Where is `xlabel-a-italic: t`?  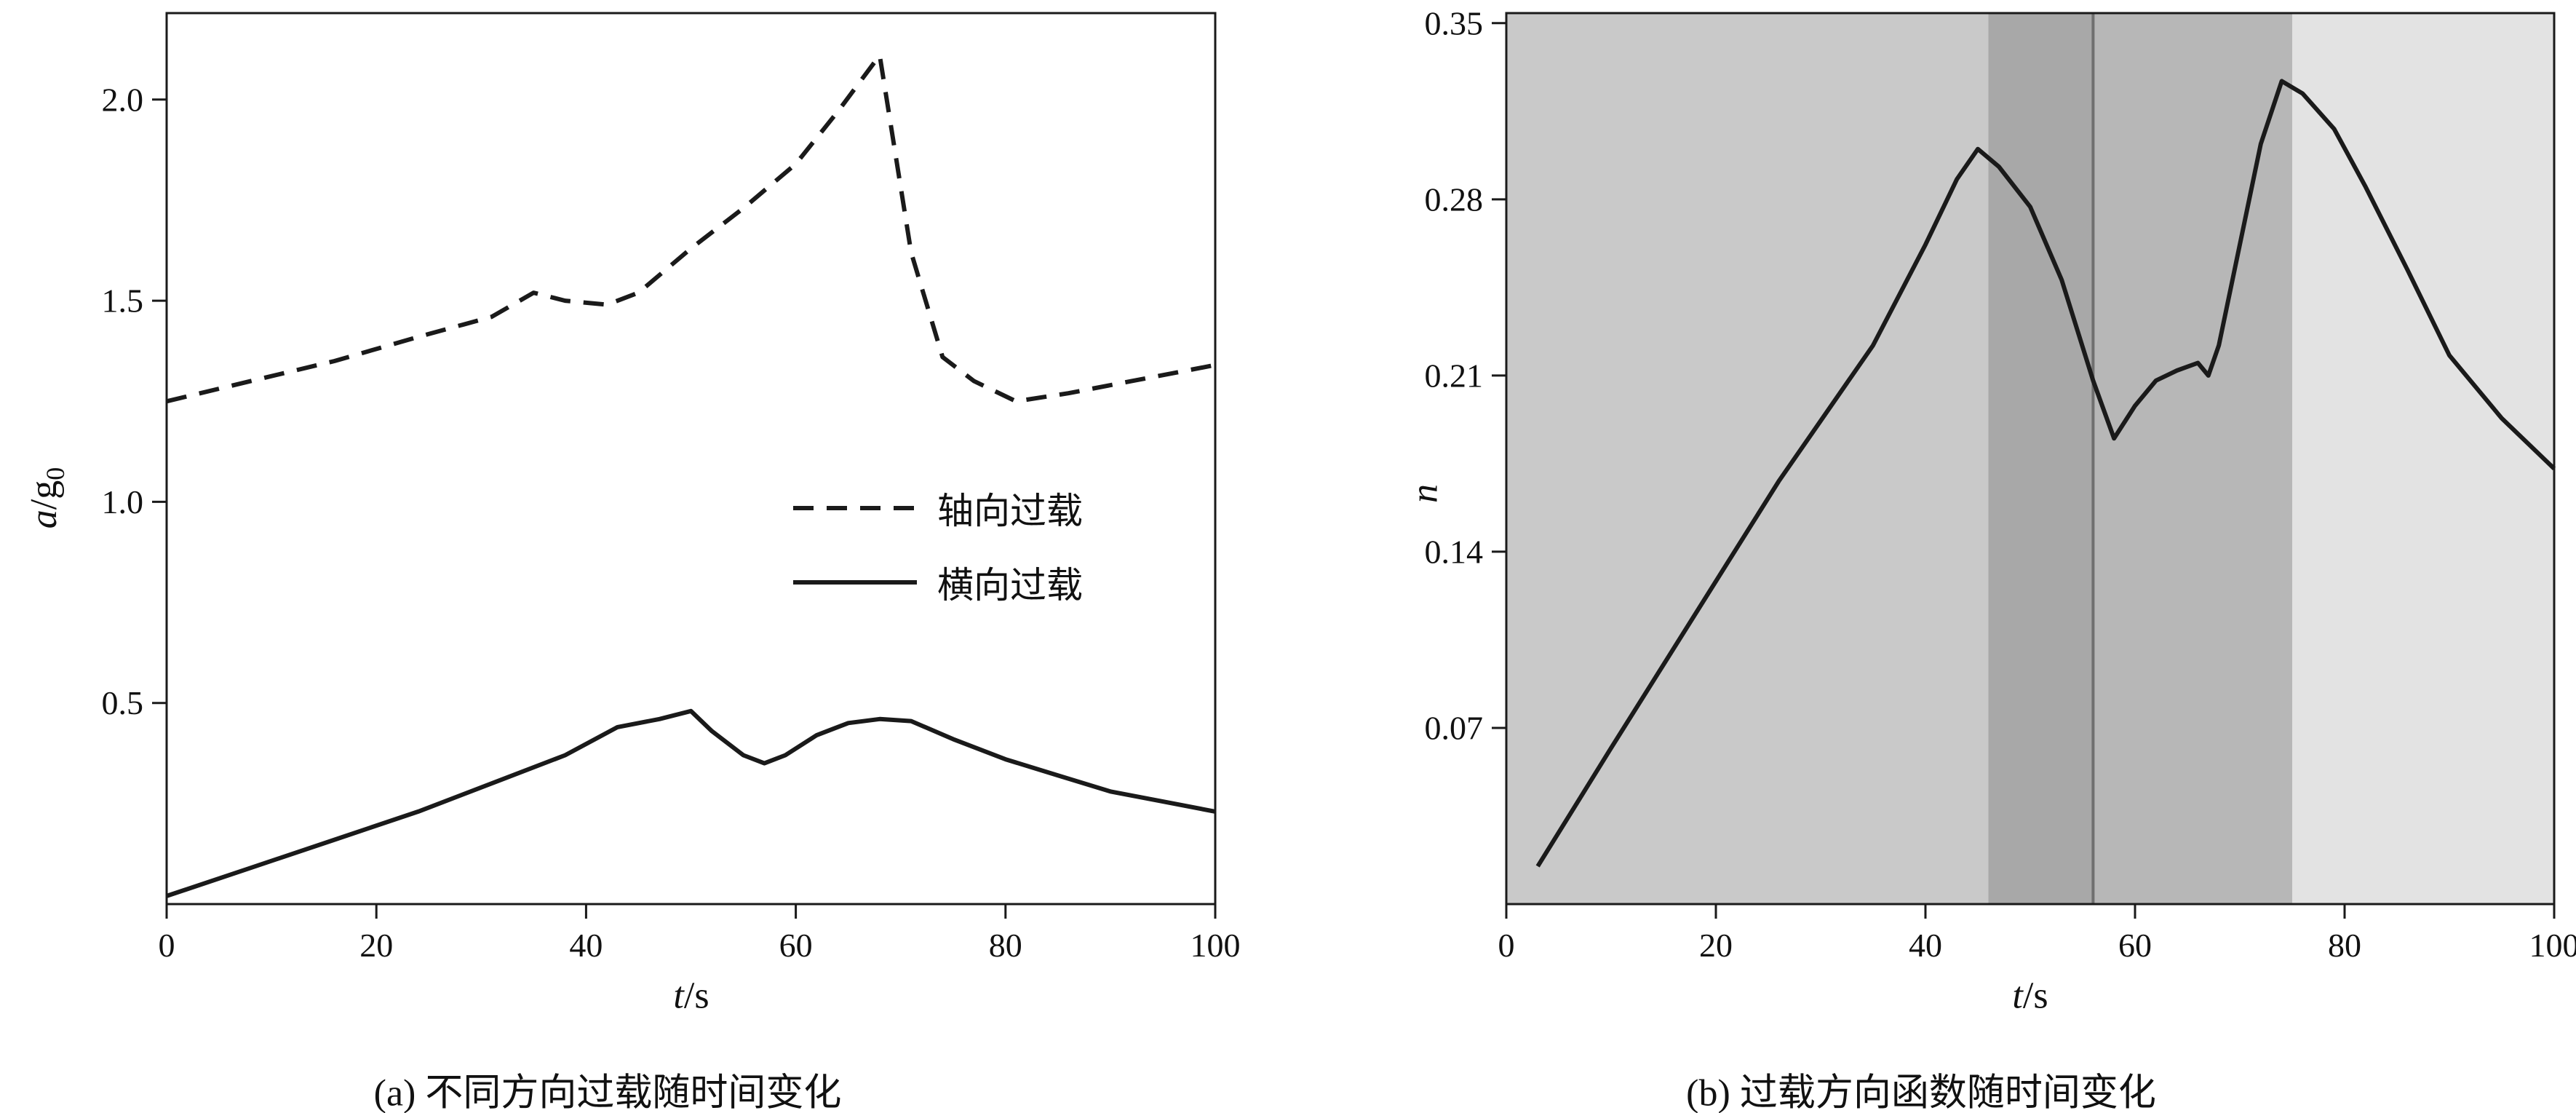
xlabel-a-italic: t is located at coordinates (678, 996).